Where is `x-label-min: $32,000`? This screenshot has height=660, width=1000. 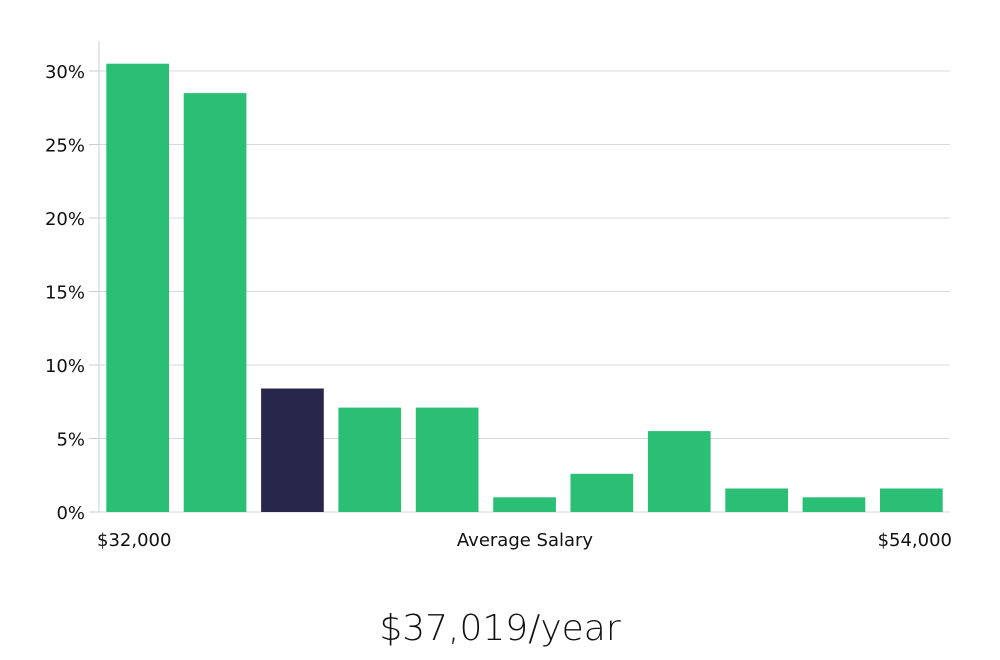
x-label-min: $32,000 is located at coordinates (134, 540).